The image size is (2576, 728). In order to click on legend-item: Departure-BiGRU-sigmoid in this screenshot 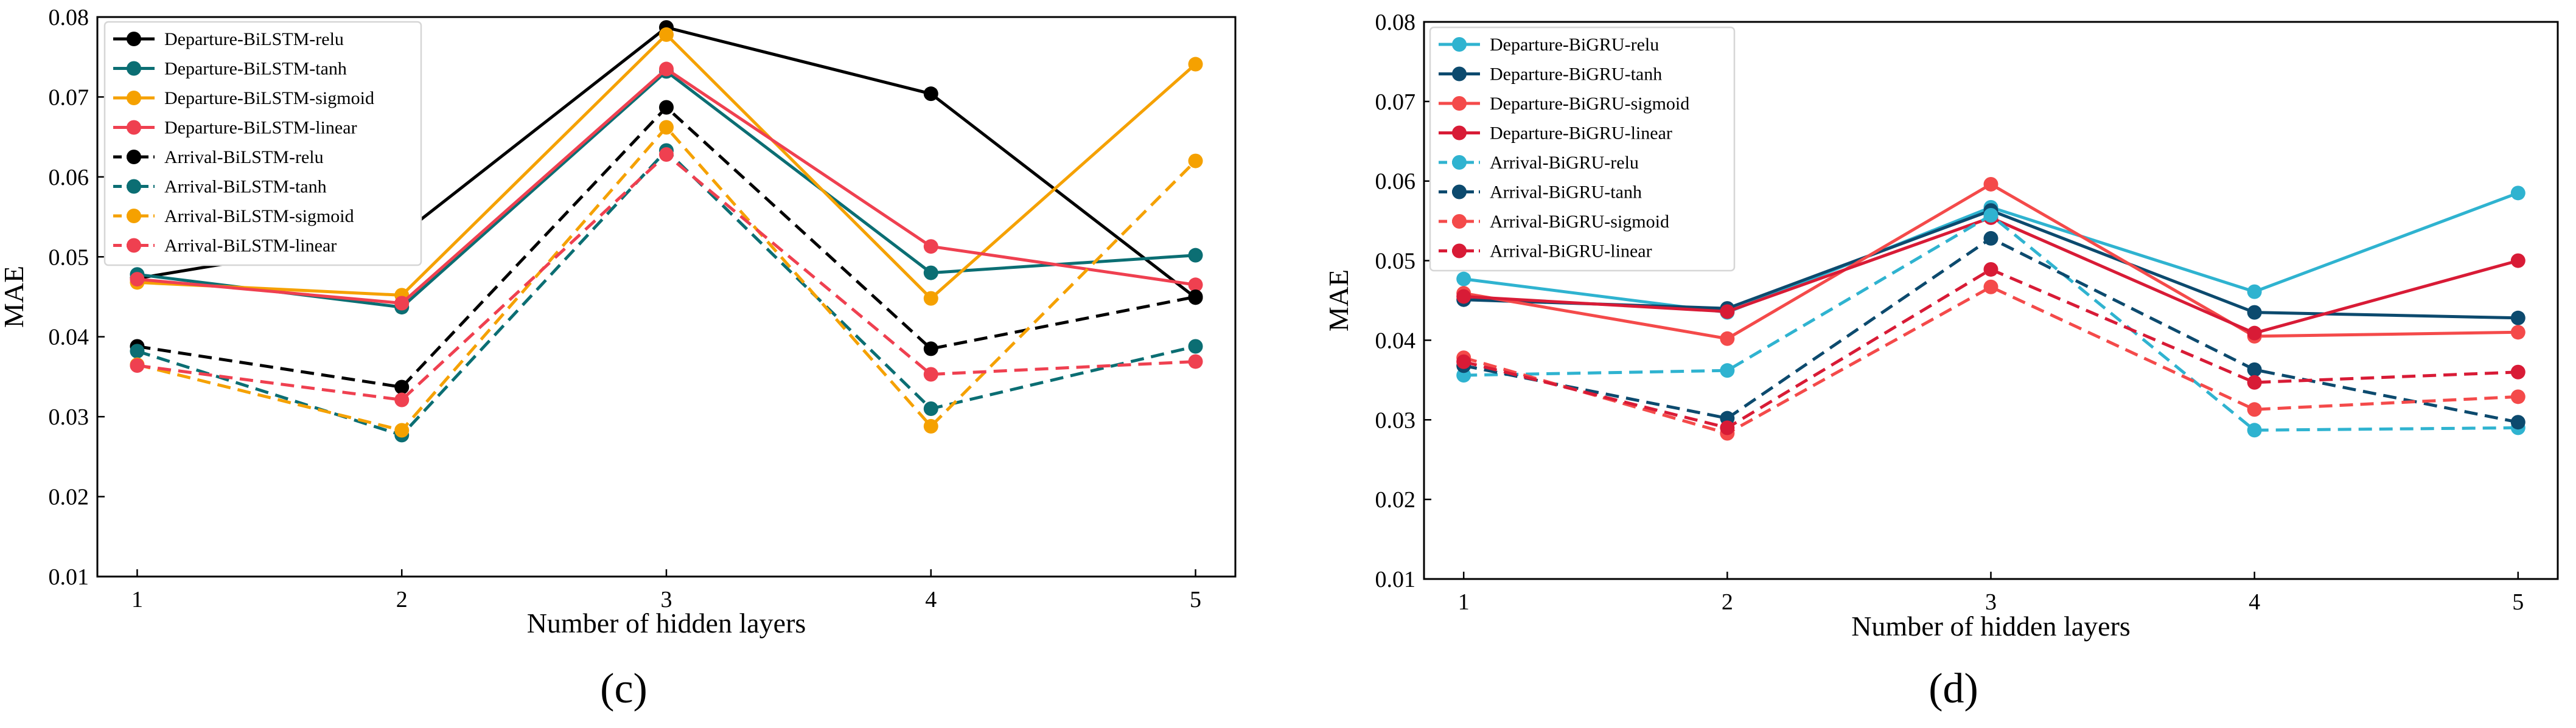, I will do `click(1564, 104)`.